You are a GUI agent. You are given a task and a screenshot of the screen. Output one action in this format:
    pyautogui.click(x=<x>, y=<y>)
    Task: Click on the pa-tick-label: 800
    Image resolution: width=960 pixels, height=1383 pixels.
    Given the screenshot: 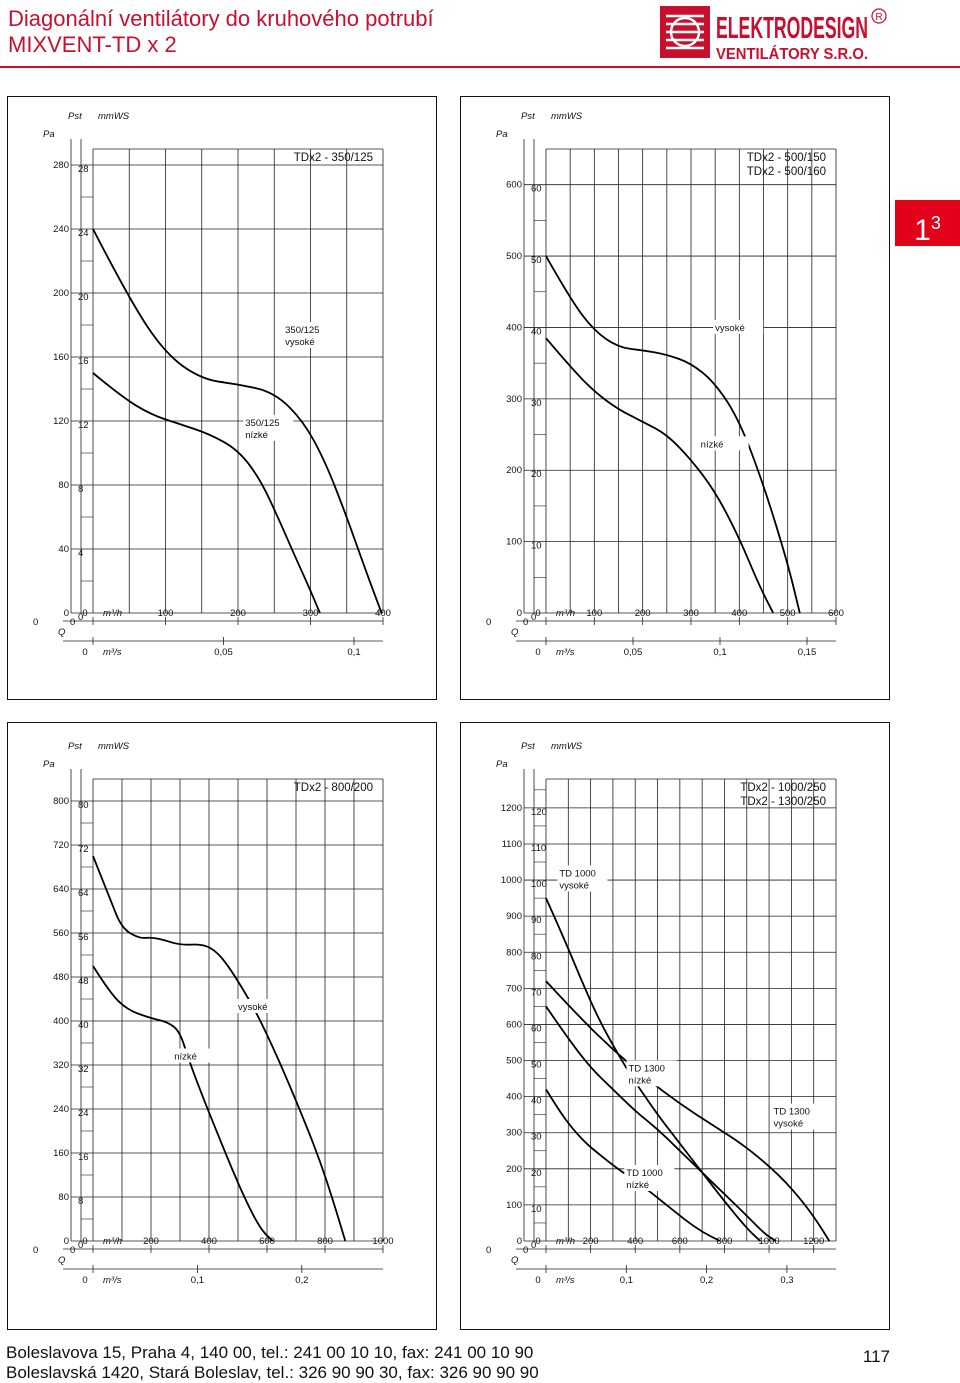 What is the action you would take?
    pyautogui.click(x=514, y=952)
    